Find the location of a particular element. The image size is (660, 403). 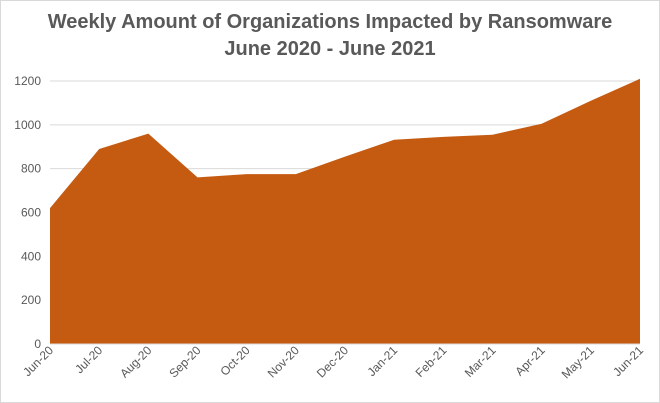

y-tick-label: 1200 is located at coordinates (27, 81).